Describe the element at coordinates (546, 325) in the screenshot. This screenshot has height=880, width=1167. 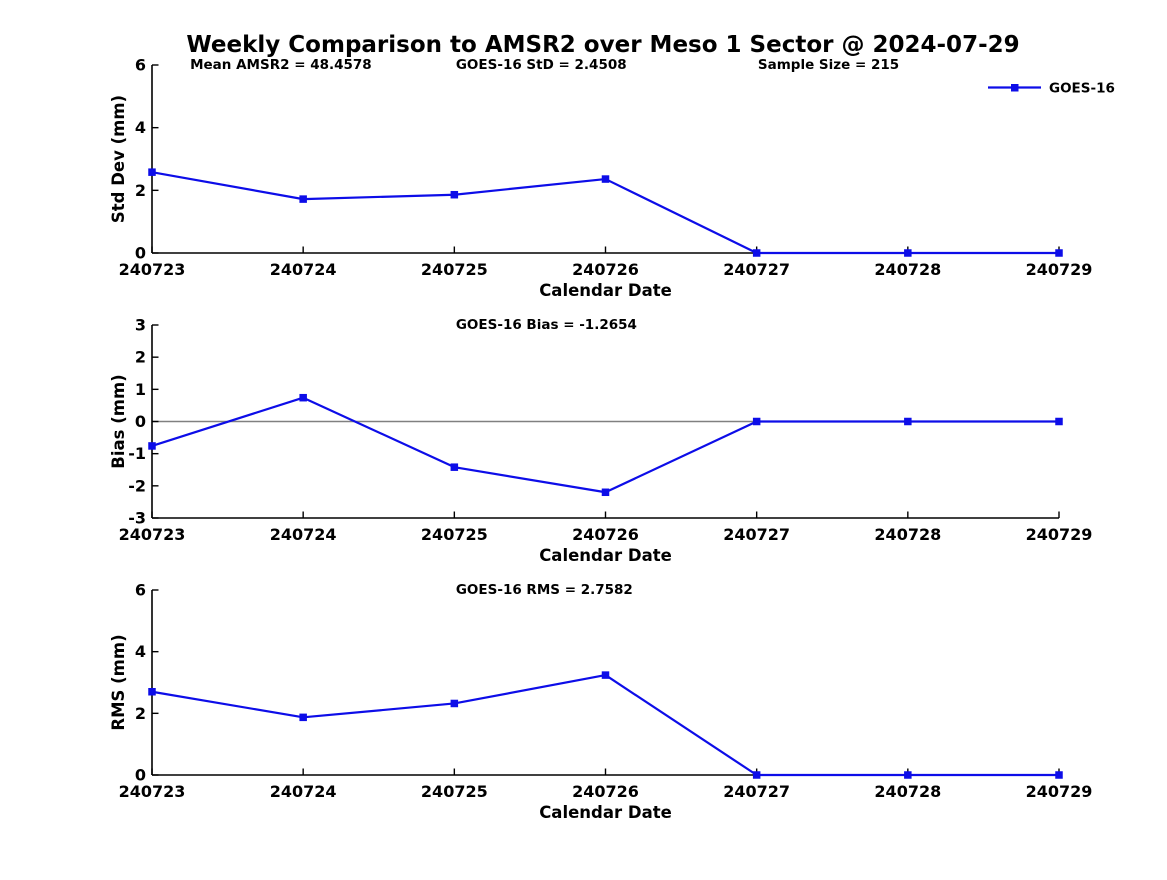
I see `stat-annotation: GOES-16 Bias = -1.2654` at that location.